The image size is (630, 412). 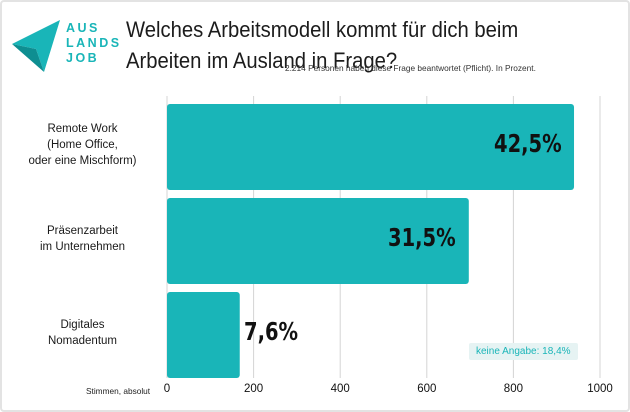 I want to click on auslandsjob-logo: AUS LANDS JOB, so click(x=65, y=46).